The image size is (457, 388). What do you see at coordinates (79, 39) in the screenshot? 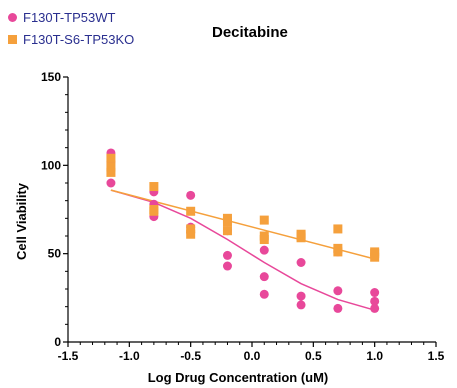
I see `legend-label-tp53ko: F130T-S6-TP53KO` at bounding box center [79, 39].